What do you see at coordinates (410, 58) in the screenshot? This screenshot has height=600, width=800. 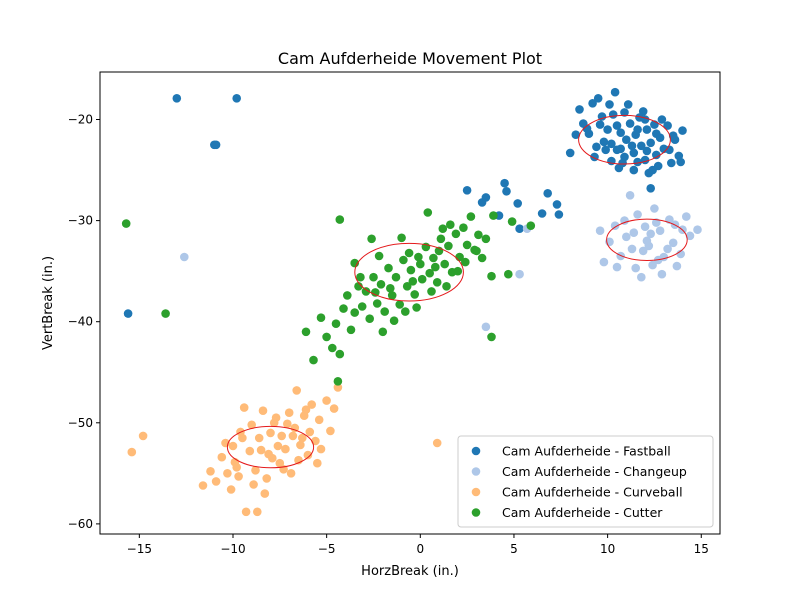 I see `chart-title: Cam Aufderheide Movement Plot` at bounding box center [410, 58].